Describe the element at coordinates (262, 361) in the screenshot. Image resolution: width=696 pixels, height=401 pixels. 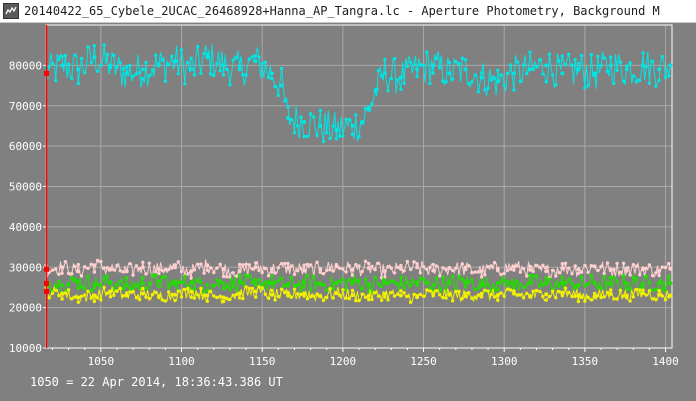
I see `x-tick-label: 1150` at that location.